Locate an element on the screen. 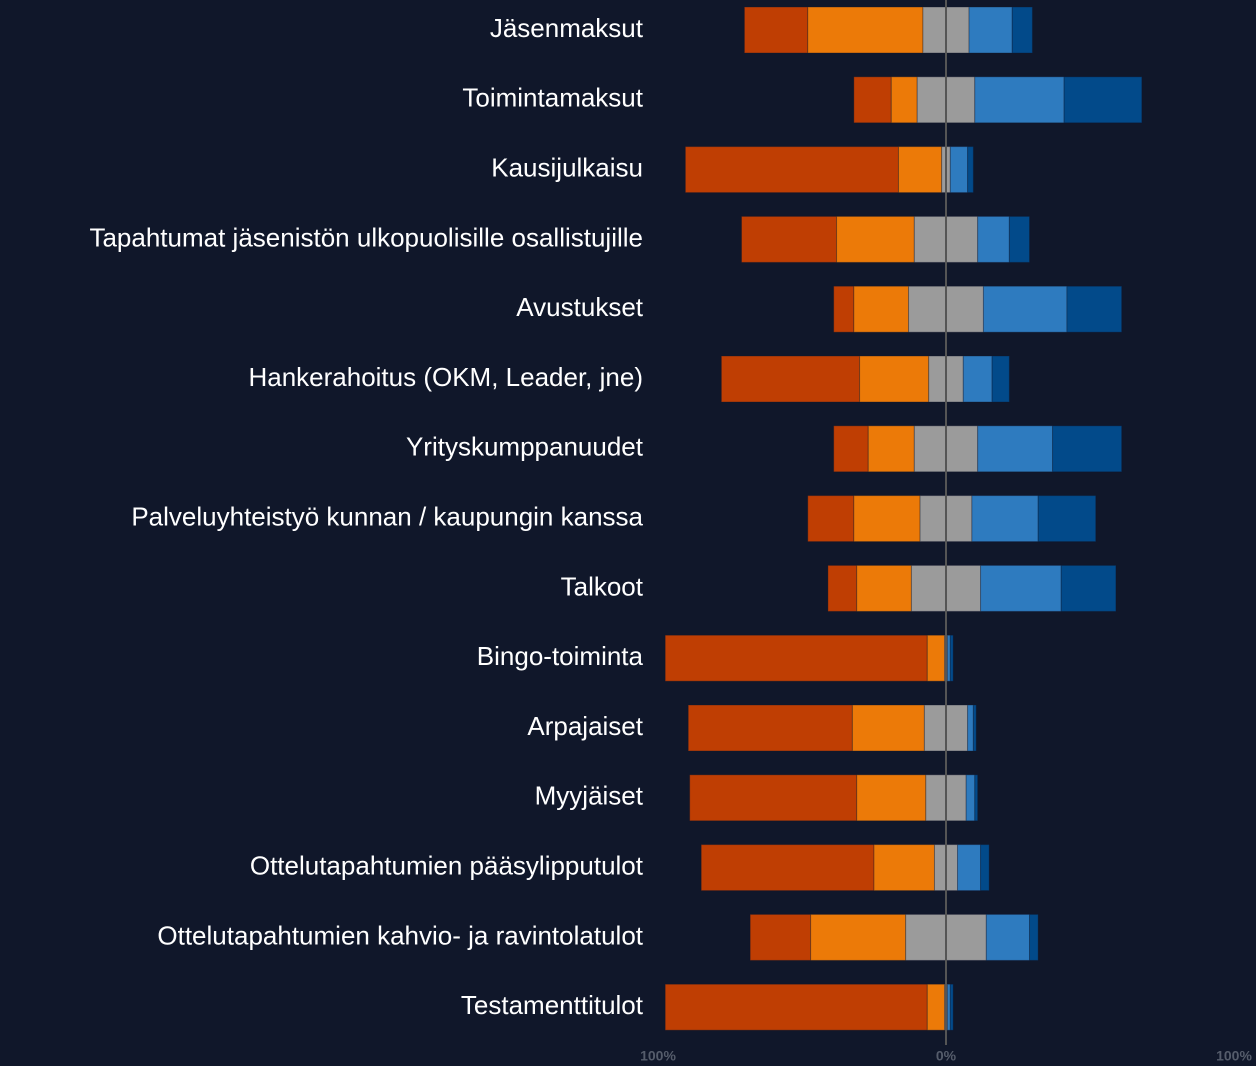 This screenshot has height=1066, width=1256. category-label: Yrityskumppanuudet is located at coordinates (525, 447).